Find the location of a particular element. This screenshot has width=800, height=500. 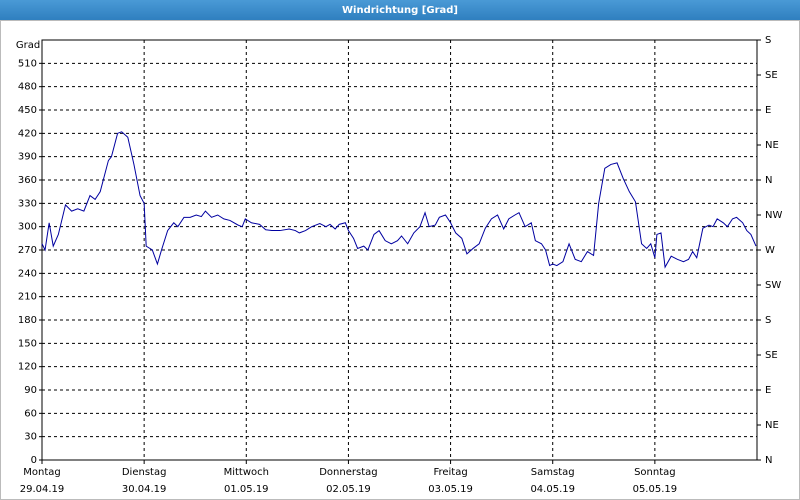

x-tick-label: Donnerstag is located at coordinates (348, 472).